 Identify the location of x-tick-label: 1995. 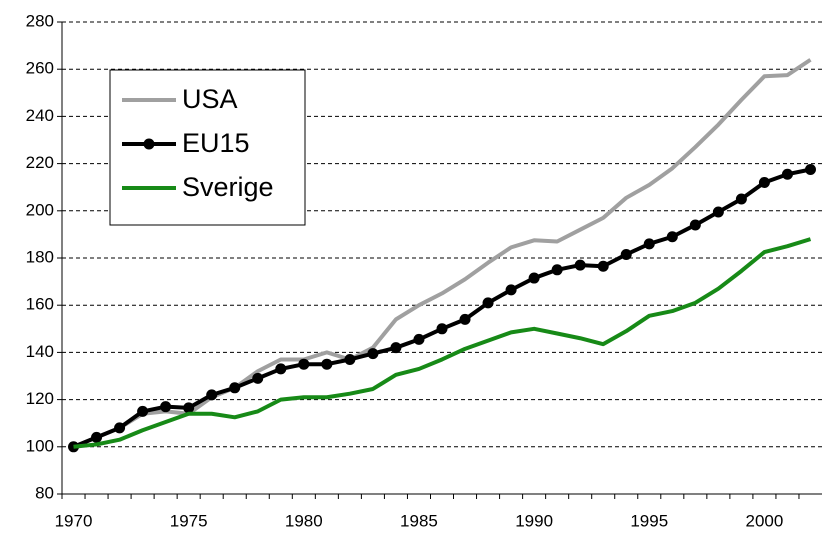
(649, 520).